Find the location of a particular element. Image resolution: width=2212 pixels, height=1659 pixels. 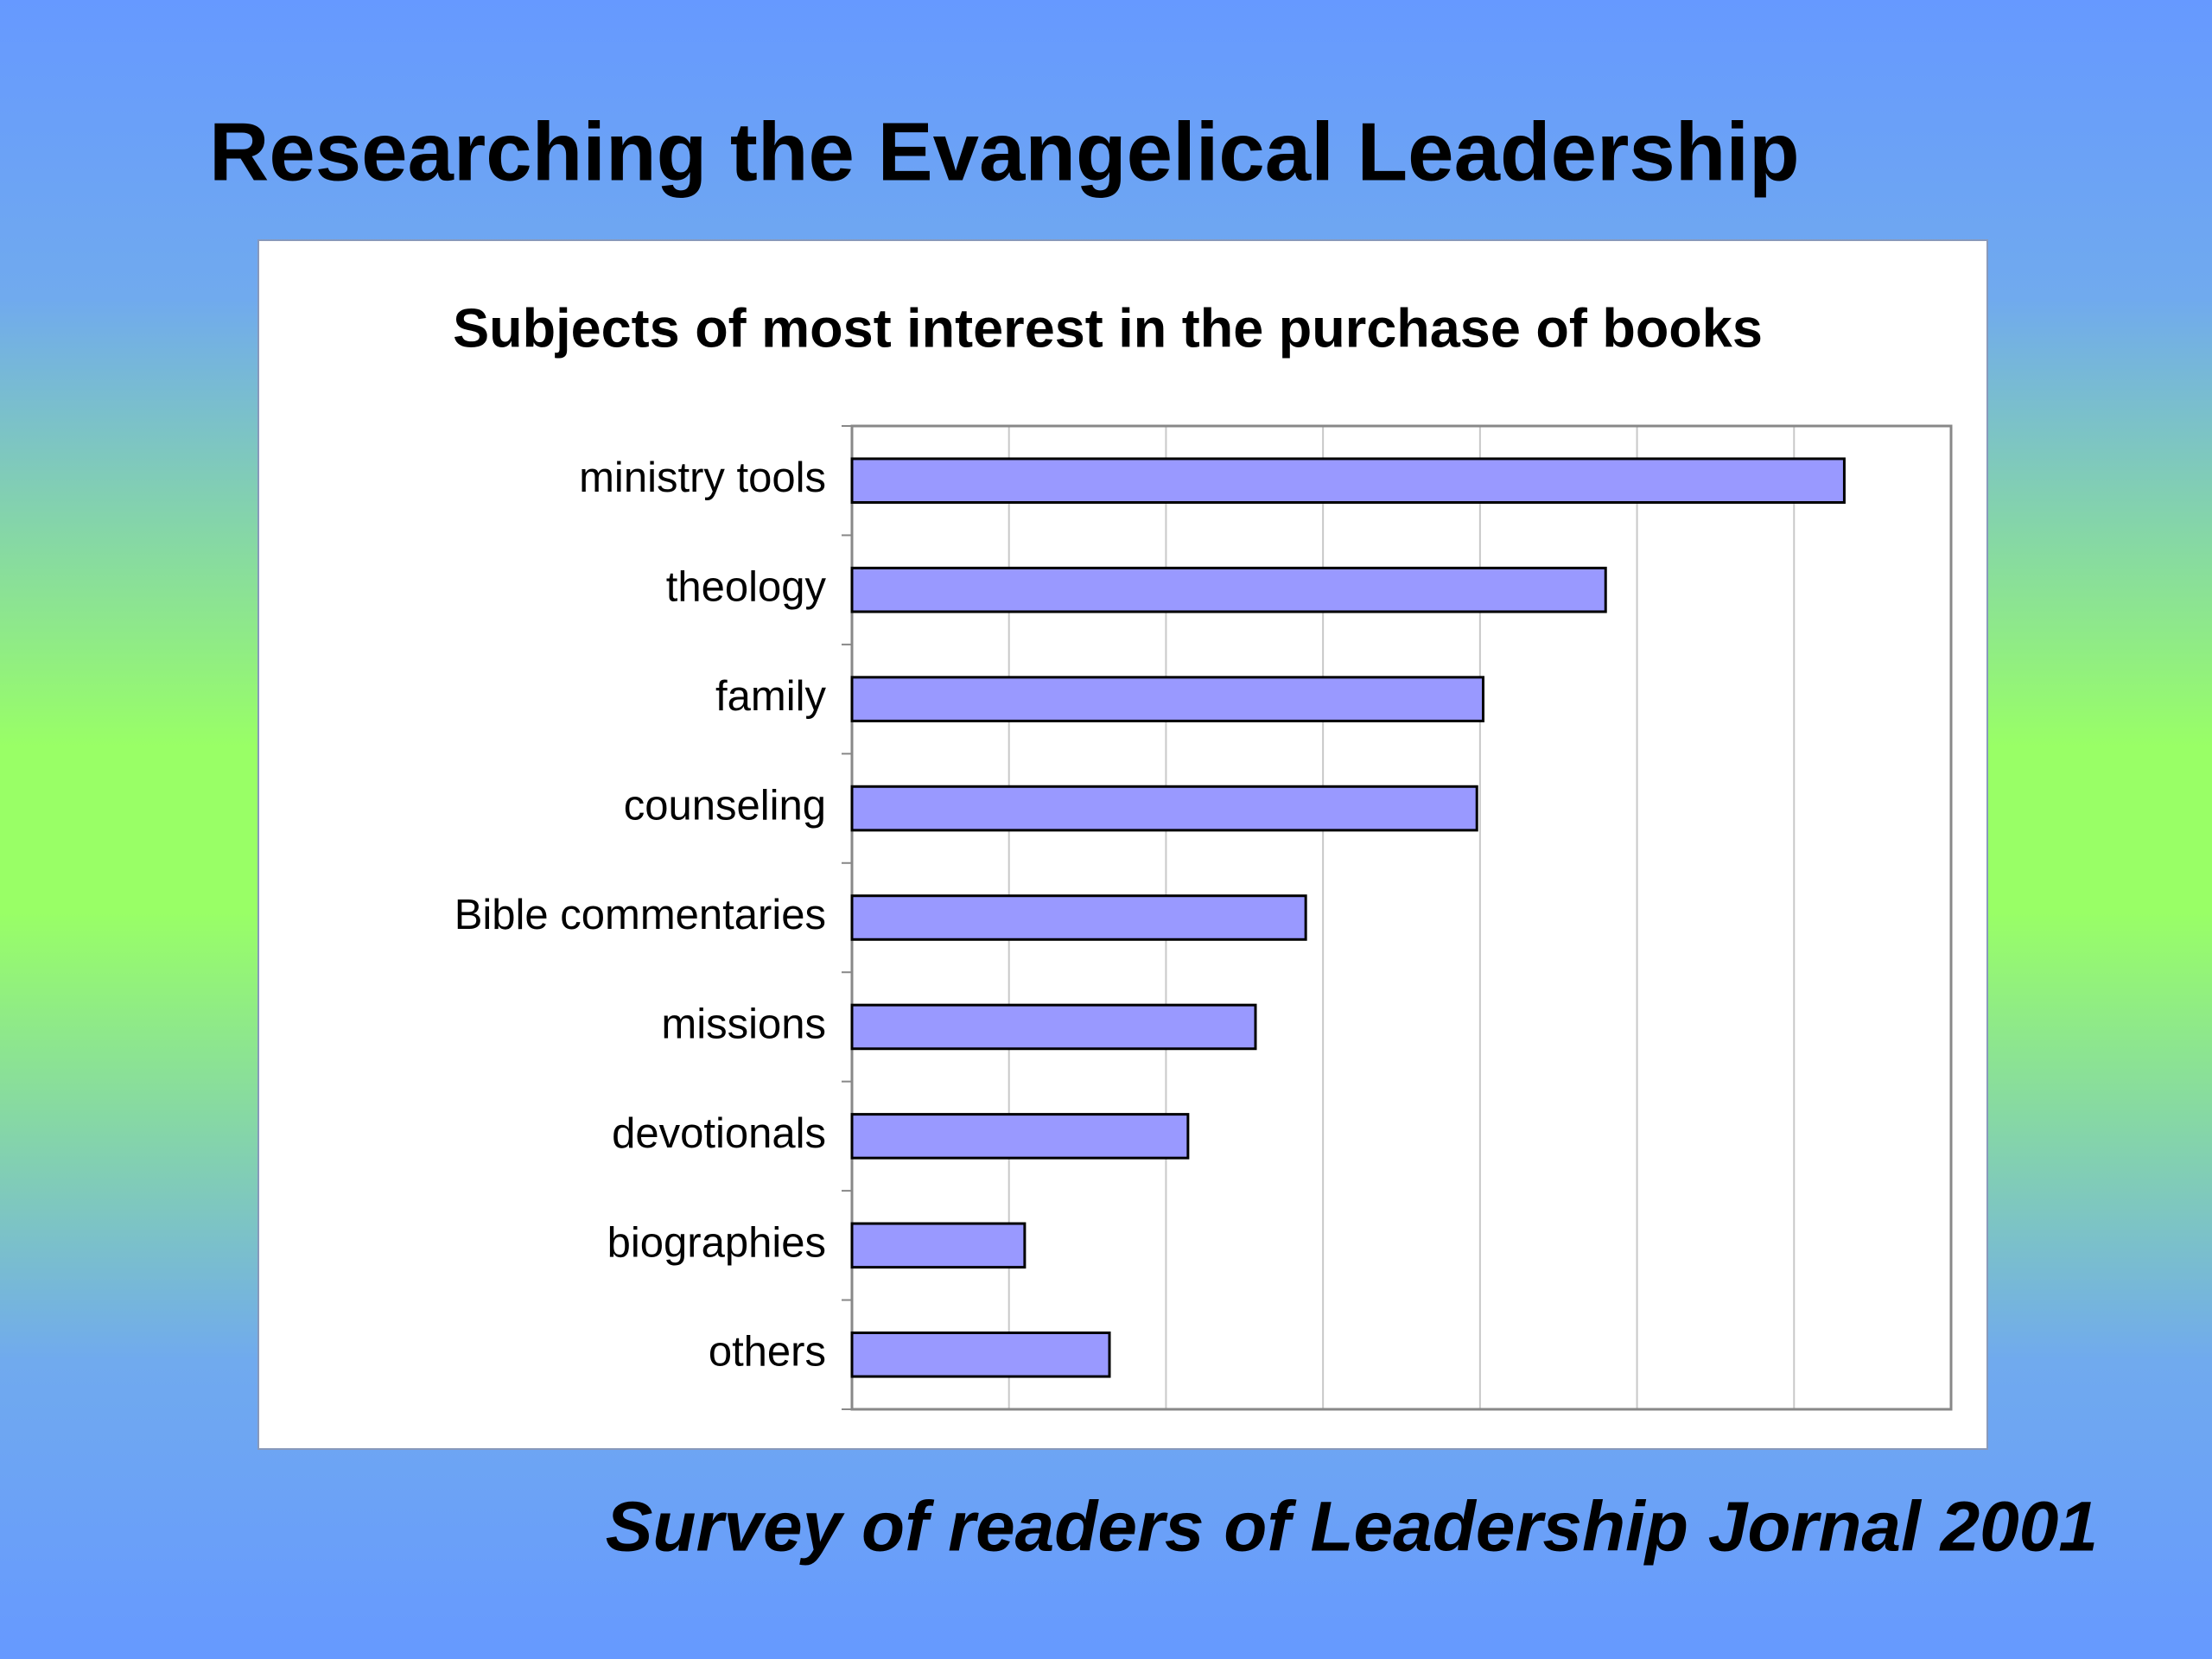

y-tick-label: devotionals is located at coordinates (719, 1133).